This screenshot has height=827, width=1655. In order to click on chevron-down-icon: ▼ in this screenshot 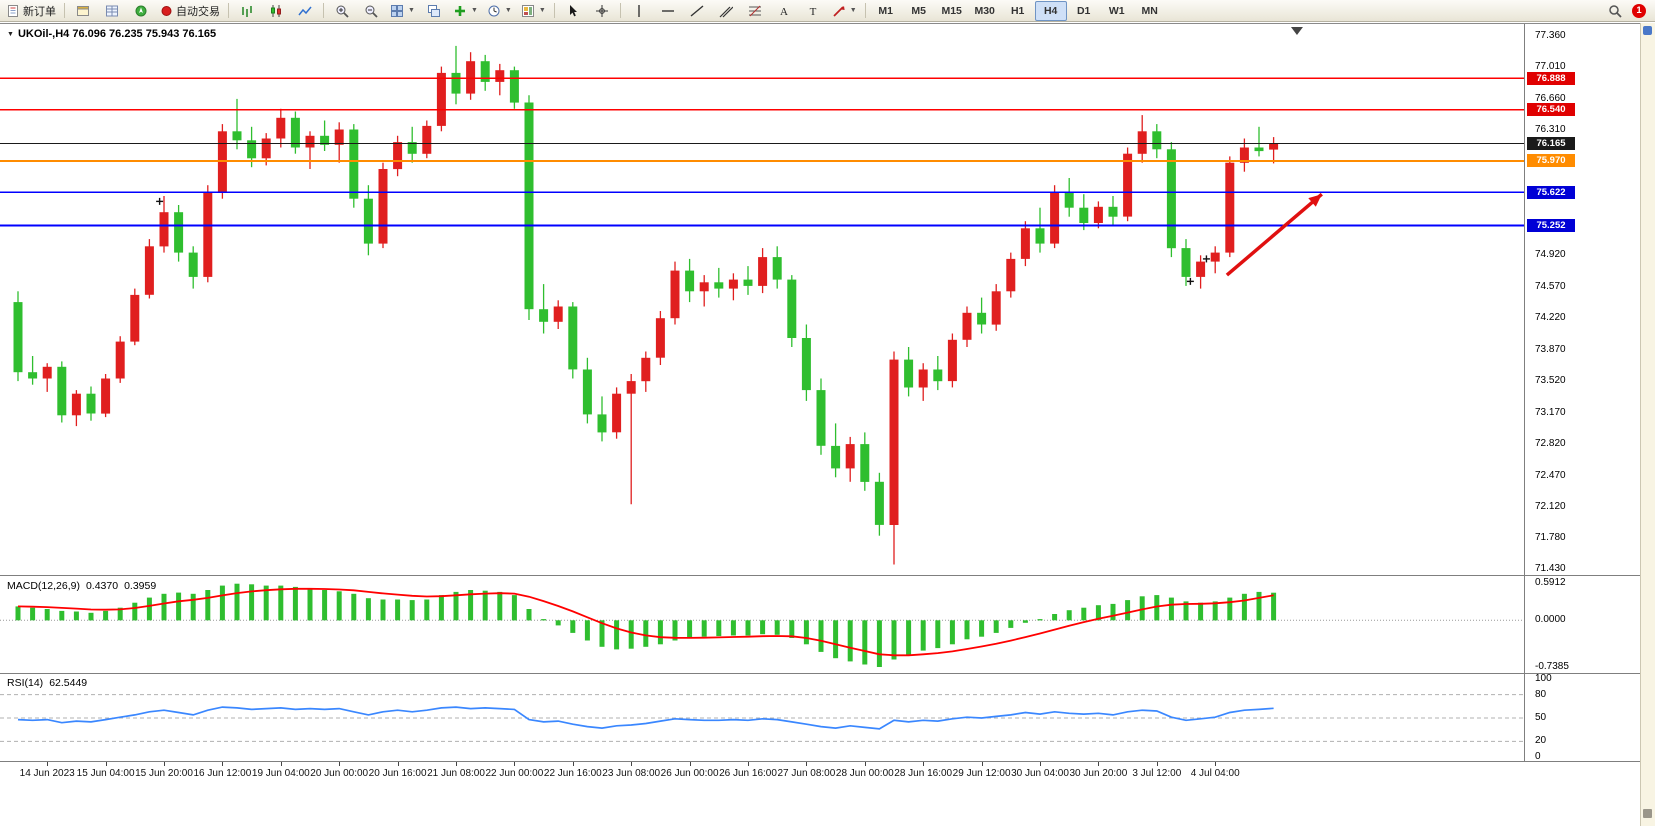, I will do `click(411, 10)`.